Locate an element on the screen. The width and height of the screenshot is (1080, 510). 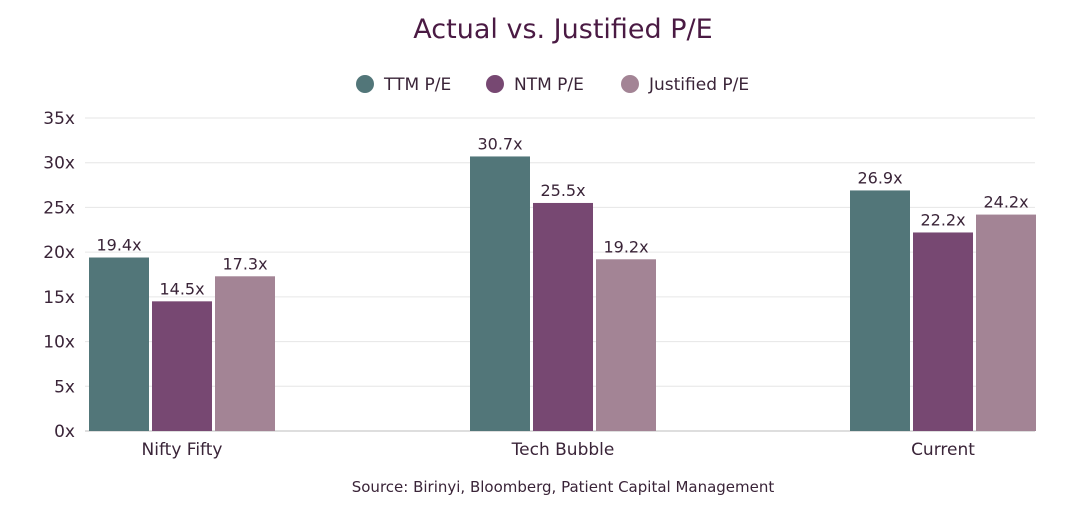
x-category-label: Nifty Fifty is located at coordinates (182, 450).